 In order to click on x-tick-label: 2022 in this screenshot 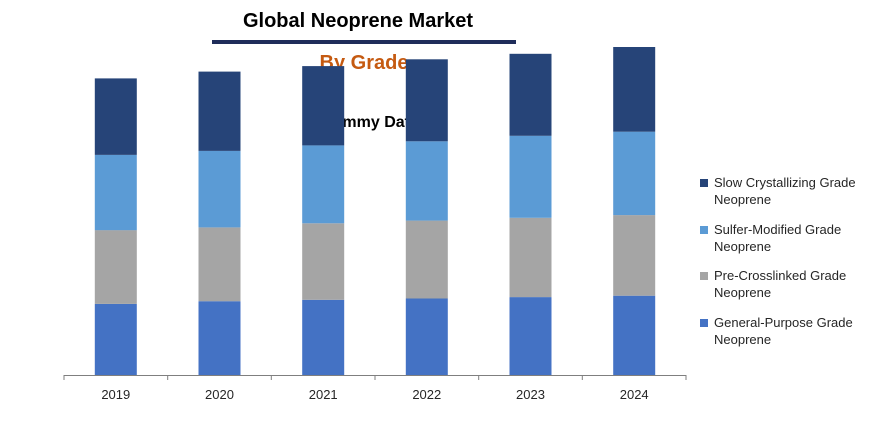, I will do `click(426, 394)`.